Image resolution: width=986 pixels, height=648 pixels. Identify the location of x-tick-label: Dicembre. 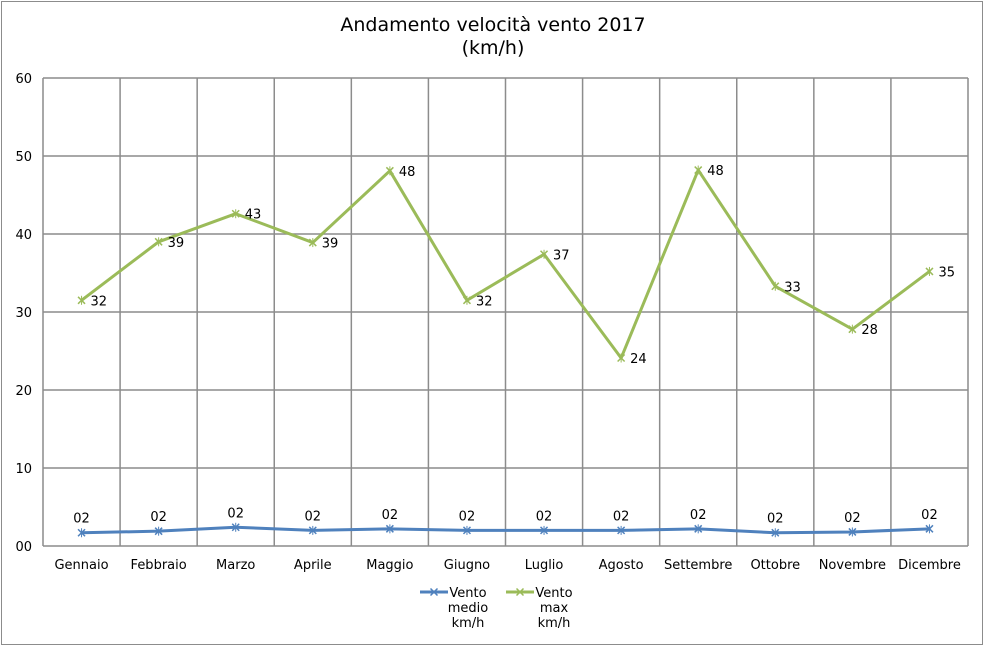
(929, 565).